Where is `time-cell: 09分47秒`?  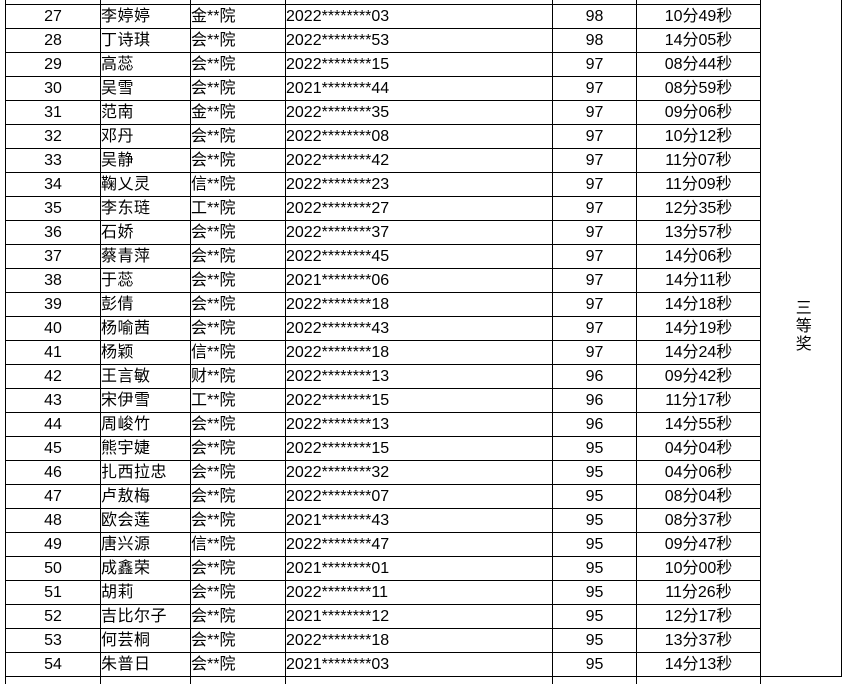 time-cell: 09分47秒 is located at coordinates (698, 544).